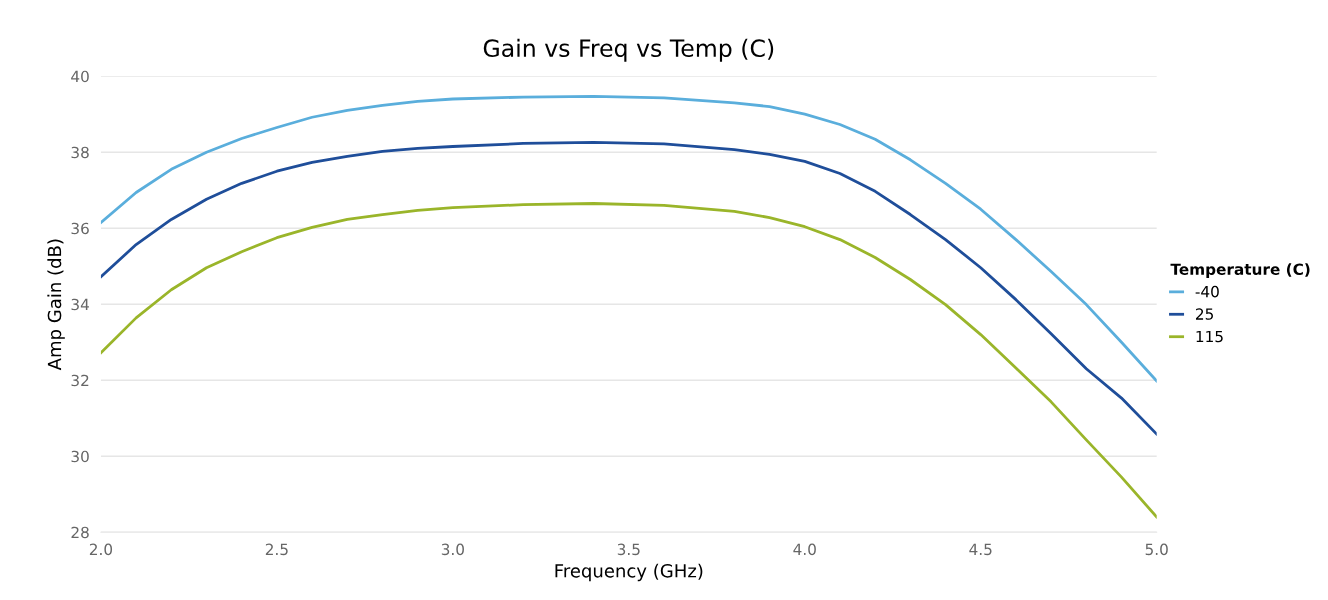 The width and height of the screenshot is (1328, 600). What do you see at coordinates (1207, 291) in the screenshot?
I see `legend-label: -40` at bounding box center [1207, 291].